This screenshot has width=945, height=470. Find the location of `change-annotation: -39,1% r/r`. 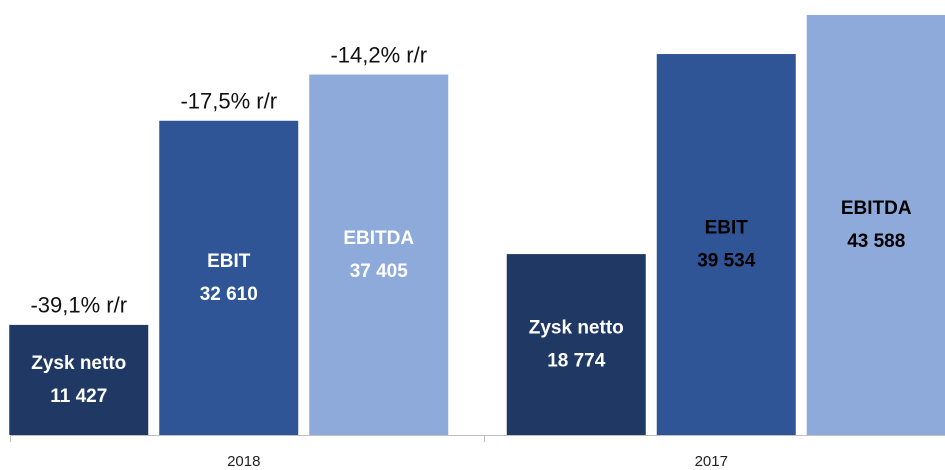

change-annotation: -39,1% r/r is located at coordinates (78, 305).